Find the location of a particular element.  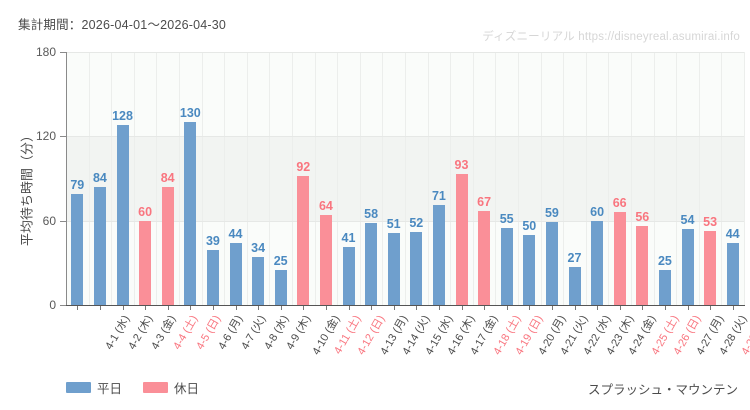

legend-item: 休日 is located at coordinates (171, 387).